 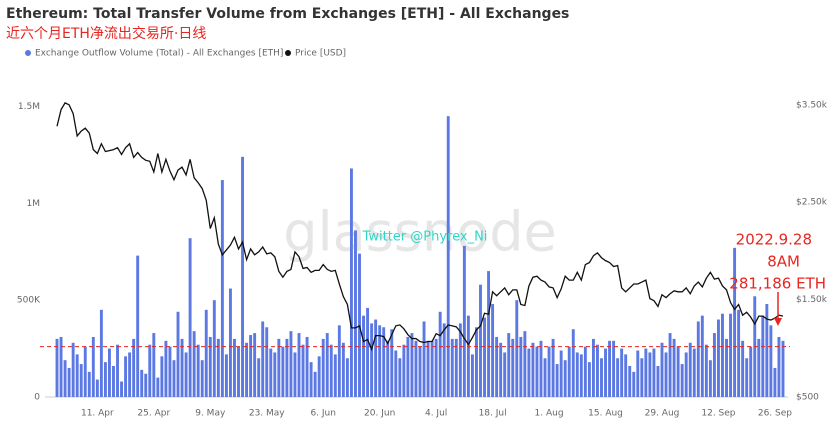 I want to click on x-tick-label: 15. Aug, so click(x=605, y=414).